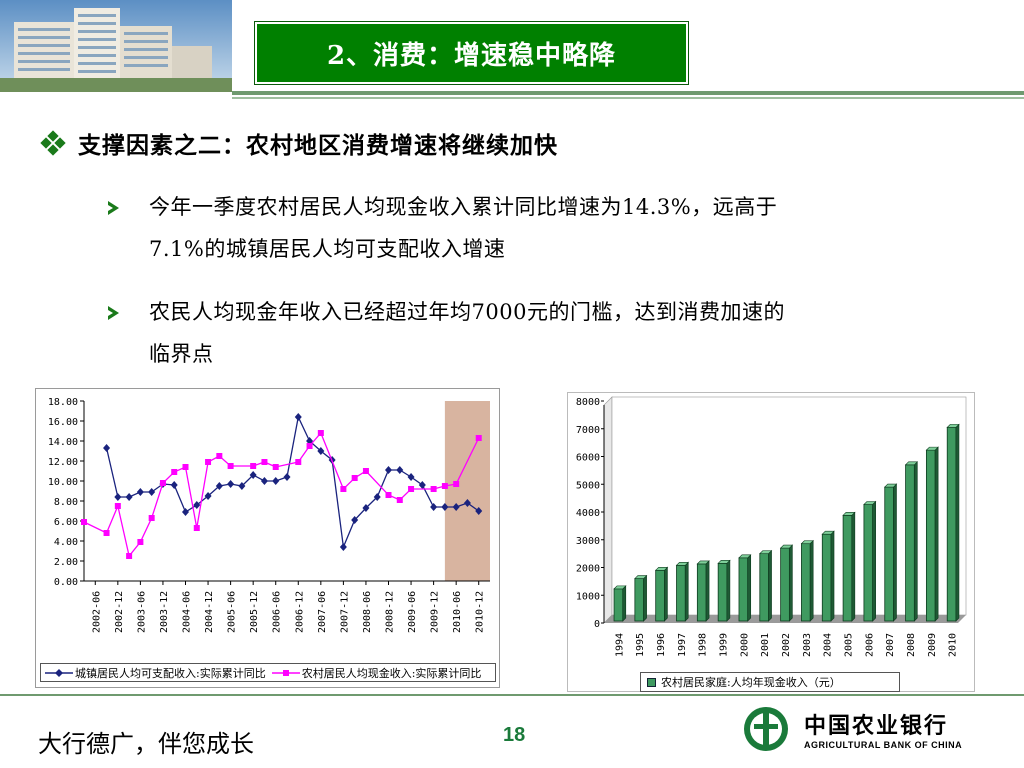 The height and width of the screenshot is (768, 1024). What do you see at coordinates (467, 491) in the screenshot?
I see `forecast-shading` at bounding box center [467, 491].